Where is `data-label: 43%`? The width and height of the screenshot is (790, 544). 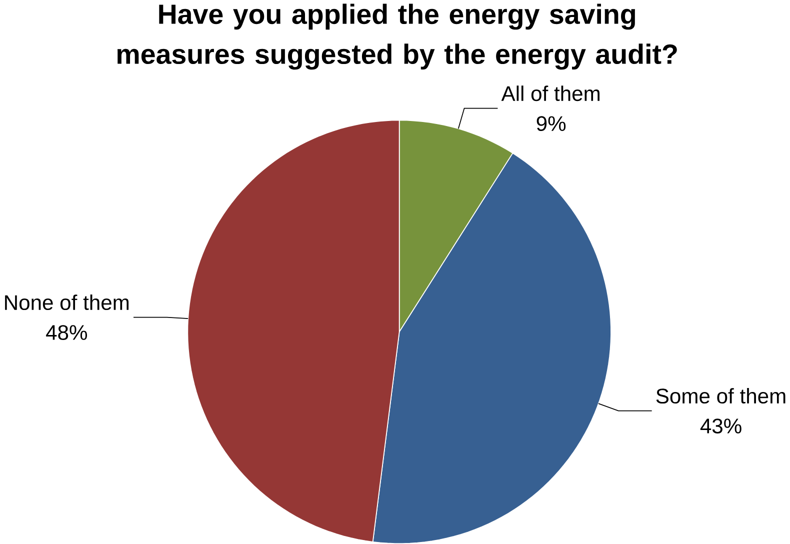 data-label: 43% is located at coordinates (721, 426).